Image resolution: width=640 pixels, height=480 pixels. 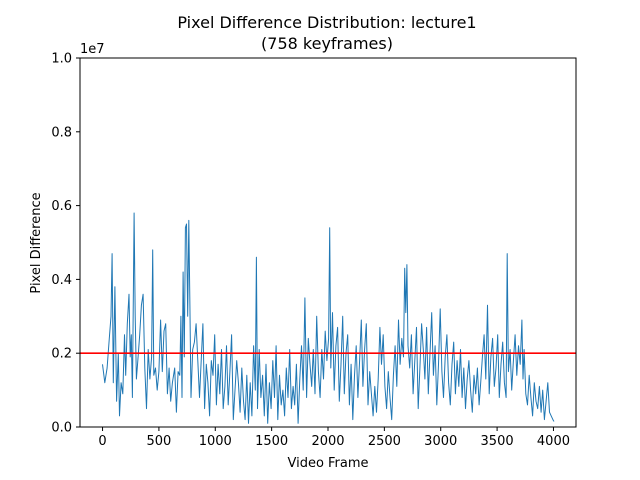 I want to click on x-axis-label: Video Frame, so click(x=327, y=463).